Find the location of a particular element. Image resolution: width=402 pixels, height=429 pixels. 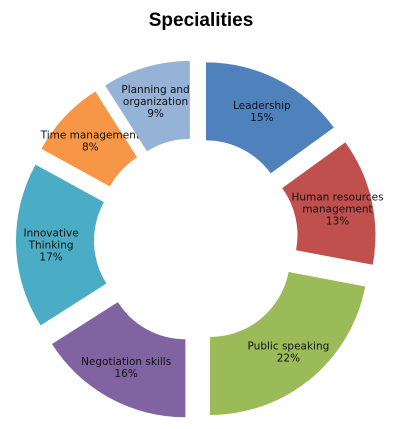

slice-public-speaking is located at coordinates (288, 343).